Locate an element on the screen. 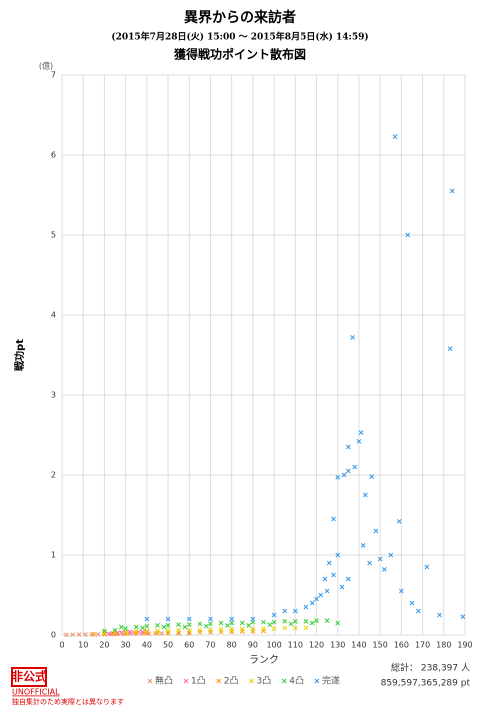 This screenshot has height=724, width=480. total-label: 総計： is located at coordinates (404, 668).